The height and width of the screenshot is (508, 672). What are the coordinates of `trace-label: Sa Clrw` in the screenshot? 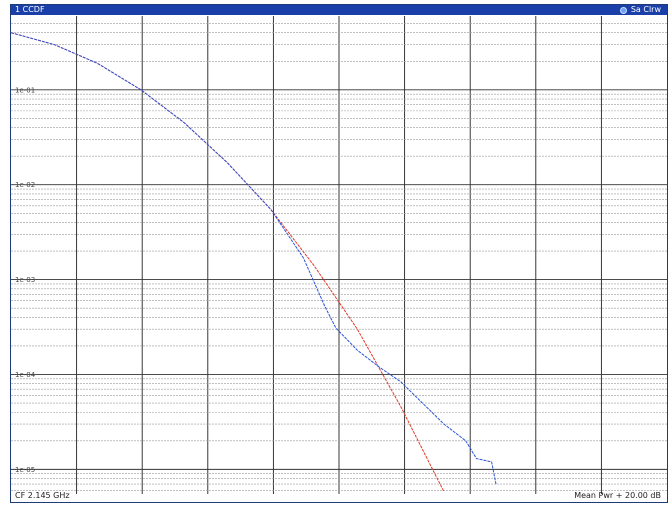 It's located at (645, 9).